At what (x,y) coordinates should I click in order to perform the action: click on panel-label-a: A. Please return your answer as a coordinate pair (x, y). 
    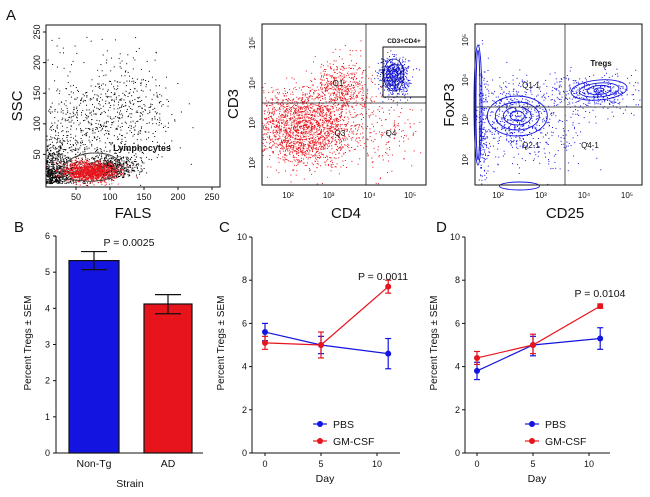
    Looking at the image, I should click on (11, 15).